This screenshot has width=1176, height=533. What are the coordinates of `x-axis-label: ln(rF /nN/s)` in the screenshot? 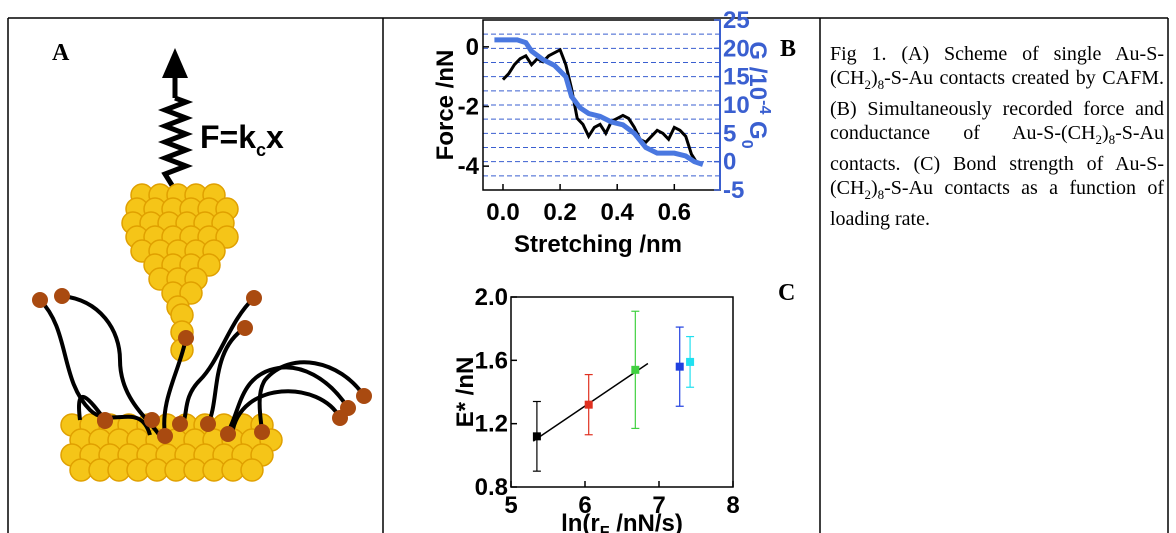 It's located at (622, 521).